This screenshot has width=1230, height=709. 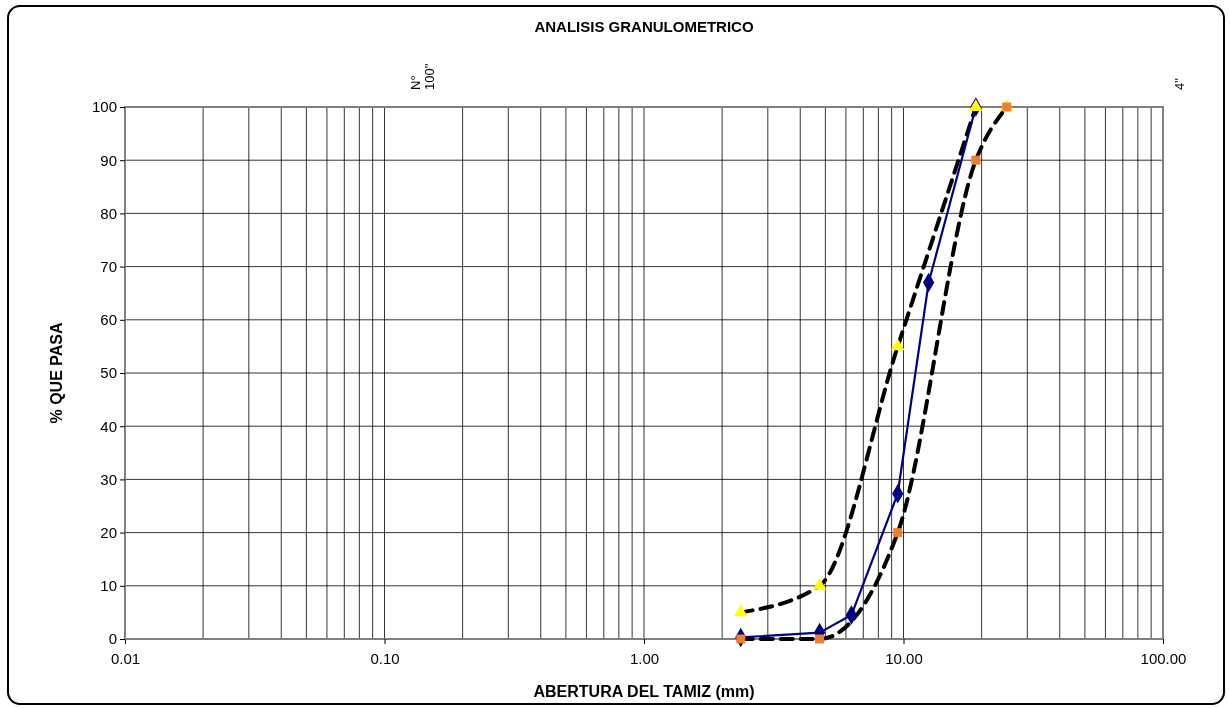 What do you see at coordinates (108, 266) in the screenshot?
I see `y-tick-label: 70` at bounding box center [108, 266].